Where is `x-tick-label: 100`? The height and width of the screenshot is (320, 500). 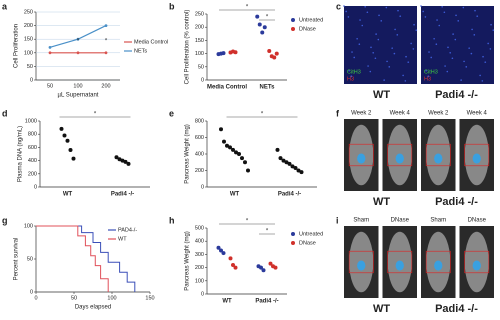 x-tick-label: 100 is located at coordinates (111, 298).